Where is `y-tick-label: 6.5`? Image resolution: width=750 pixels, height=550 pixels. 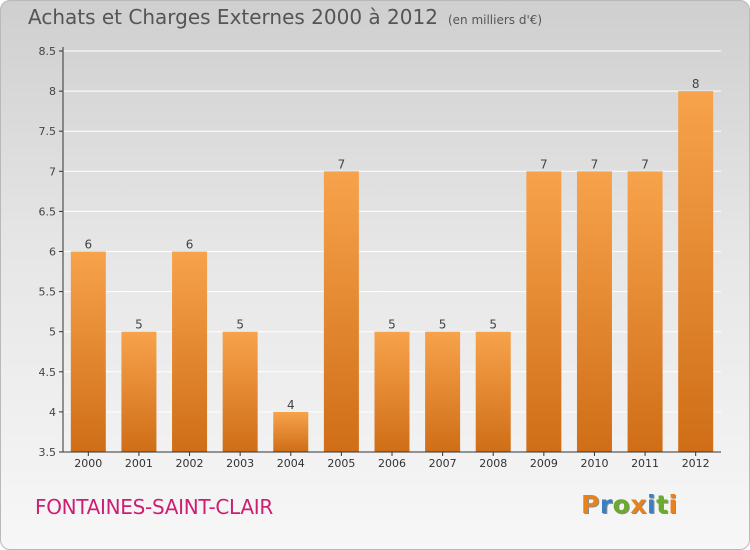
y-tick-label: 6.5 is located at coordinates (48, 211).